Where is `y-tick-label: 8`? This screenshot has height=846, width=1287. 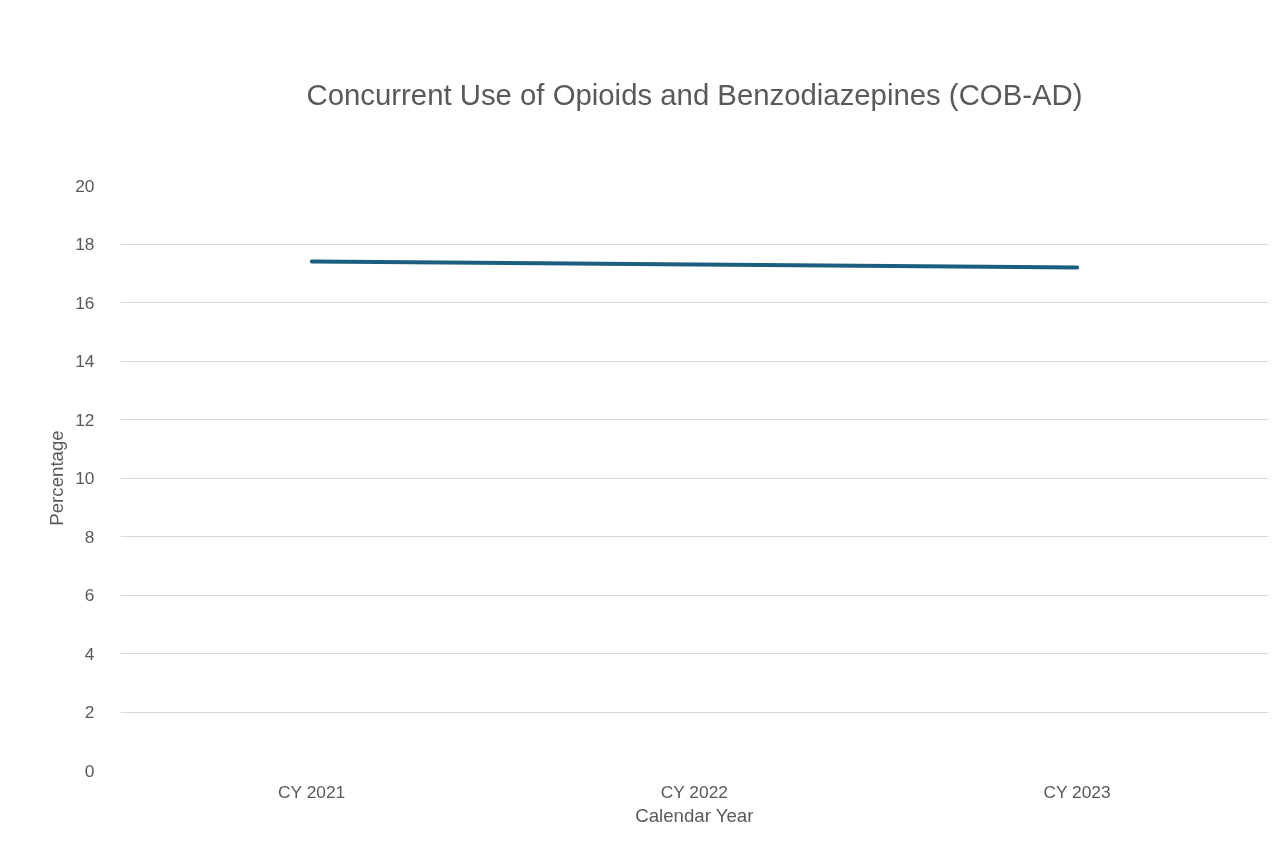 y-tick-label: 8 is located at coordinates (89, 536).